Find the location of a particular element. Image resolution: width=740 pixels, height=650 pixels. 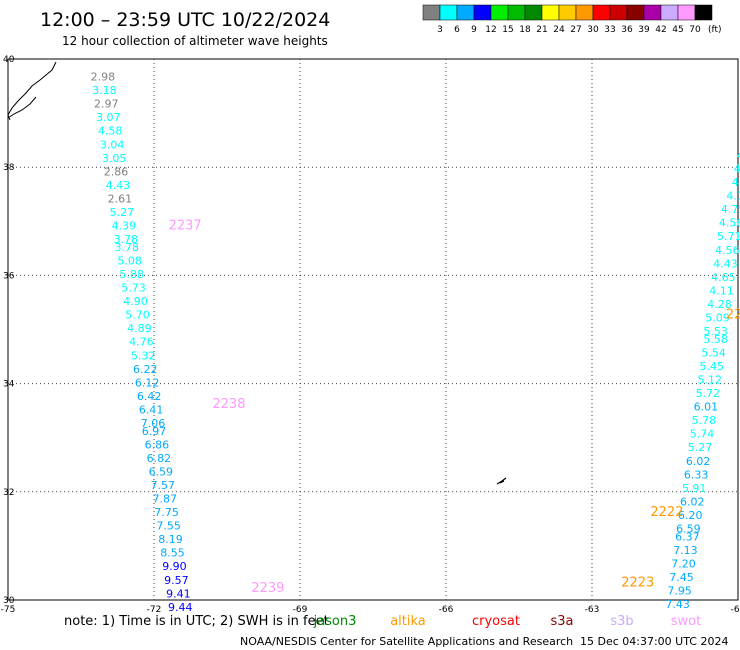

wave-height-point: 7.13 is located at coordinates (685, 550).